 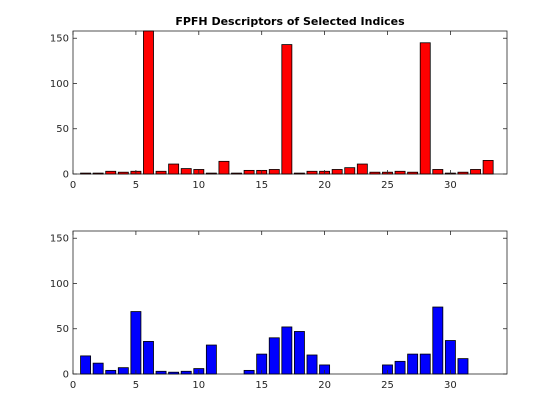 What do you see at coordinates (324, 185) in the screenshot?
I see `top-x-tick-label: 20` at bounding box center [324, 185].